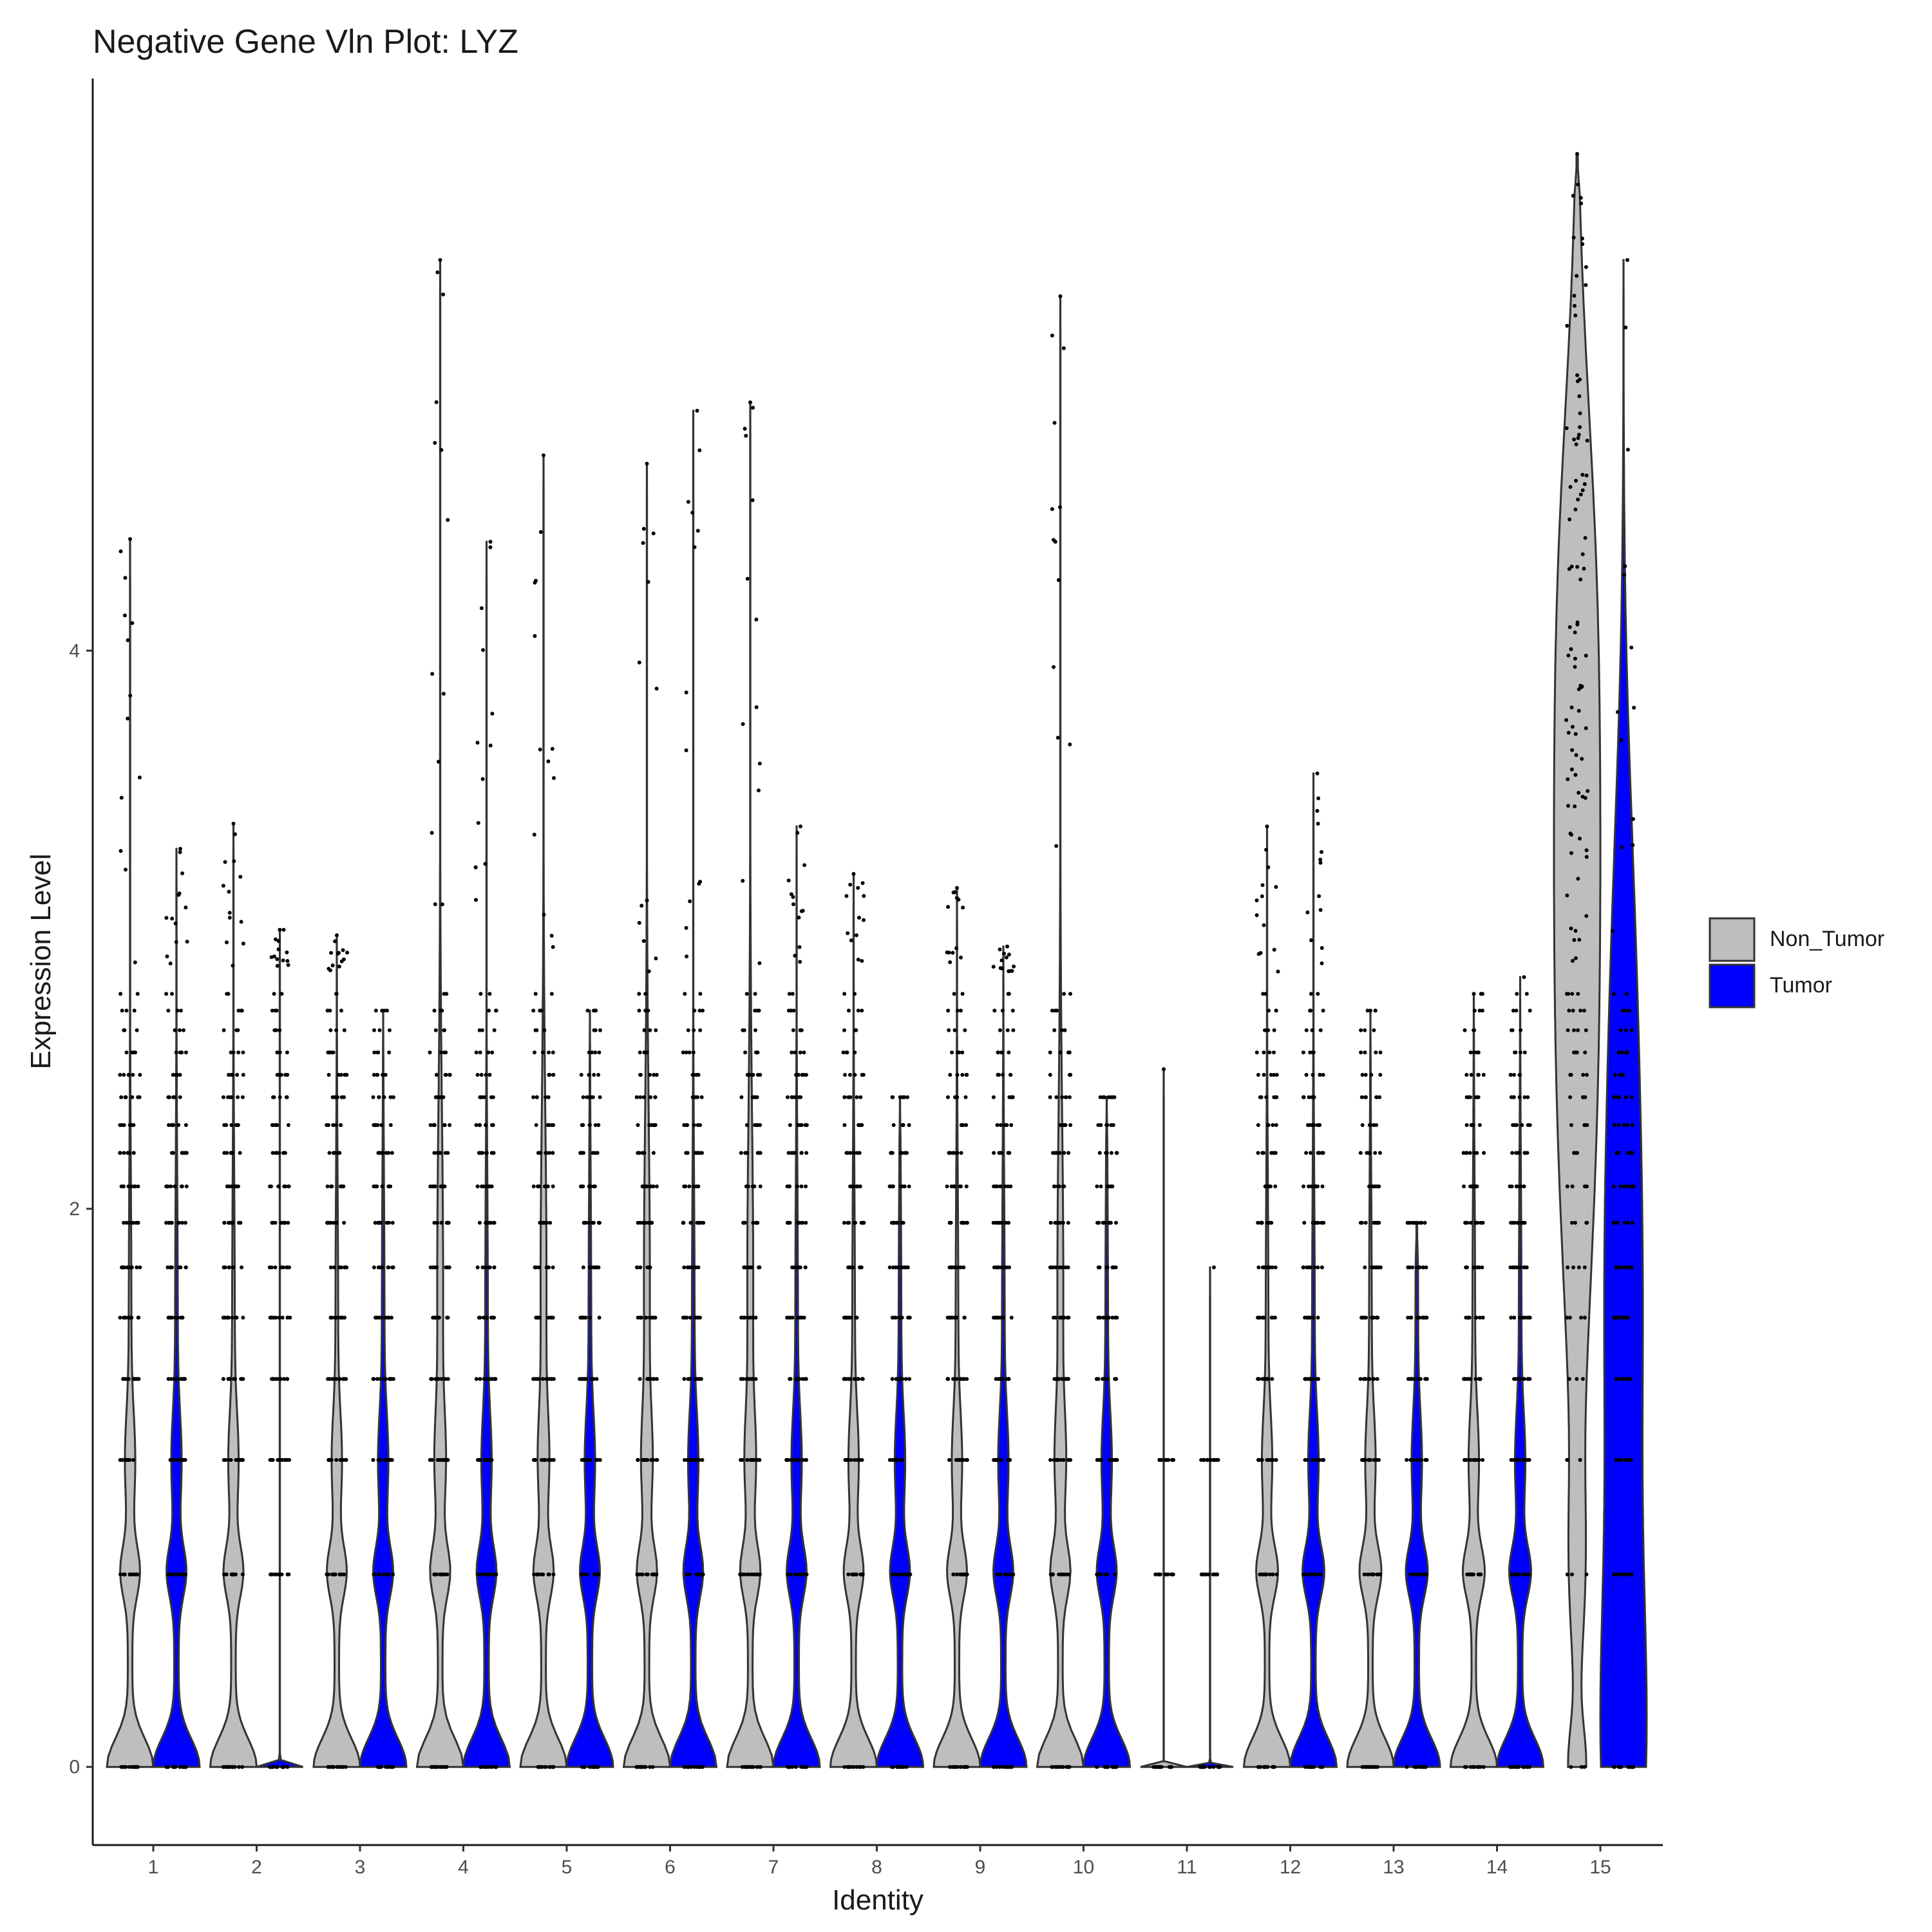 The image size is (1932, 1932). Describe the element at coordinates (1827, 939) in the screenshot. I see `legend-label-non-tumor: Non_Tumor` at that location.